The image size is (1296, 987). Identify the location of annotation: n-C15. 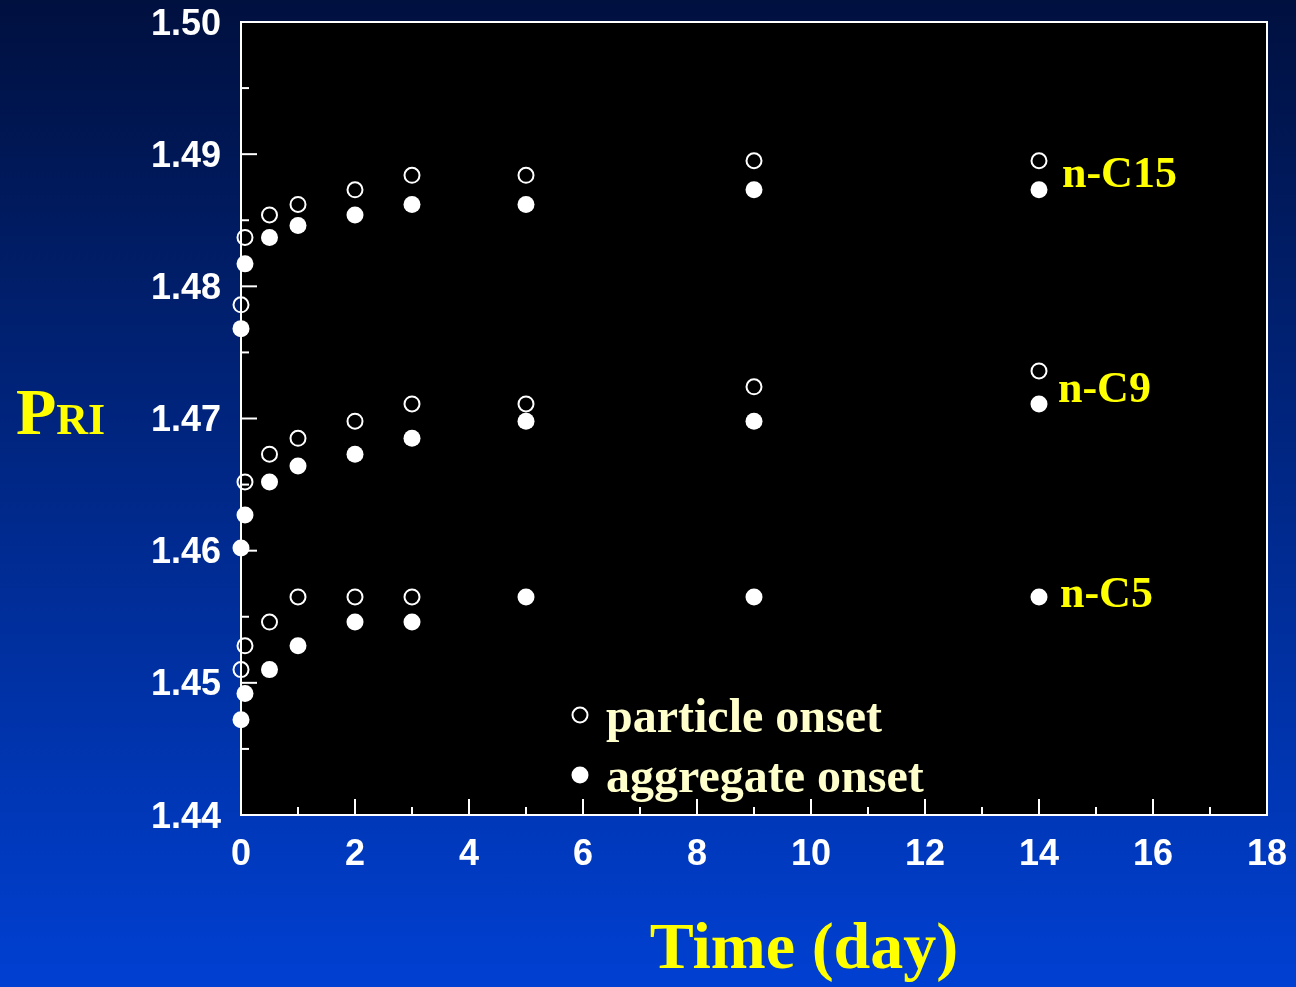
(1119, 173).